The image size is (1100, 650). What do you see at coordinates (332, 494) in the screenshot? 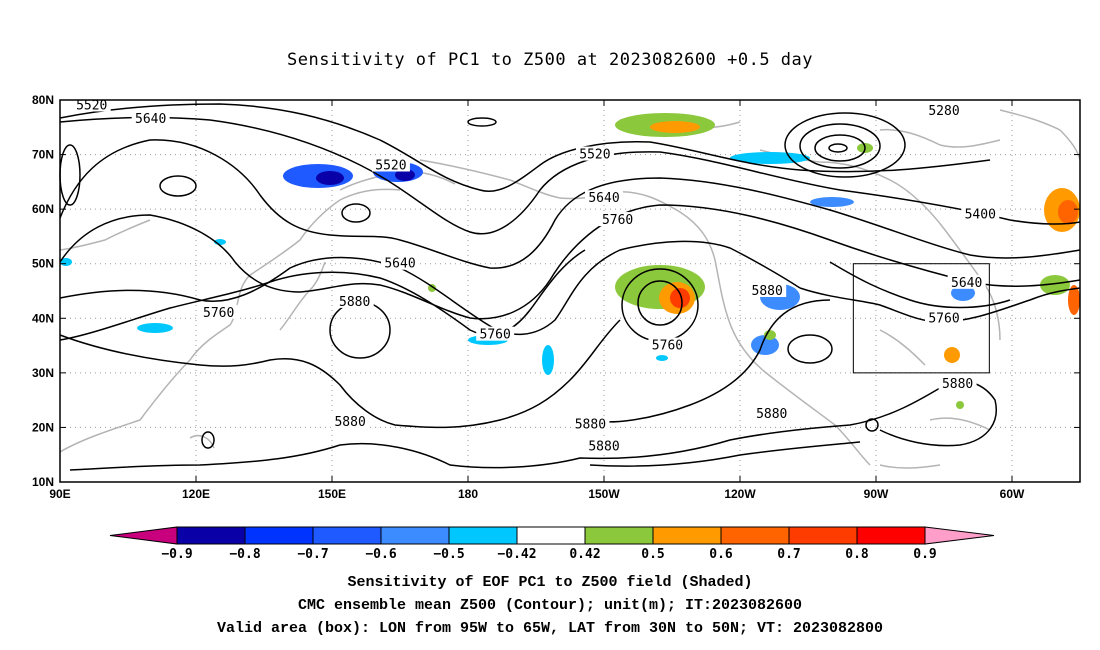
I see `lon-tick-label: 150E` at bounding box center [332, 494].